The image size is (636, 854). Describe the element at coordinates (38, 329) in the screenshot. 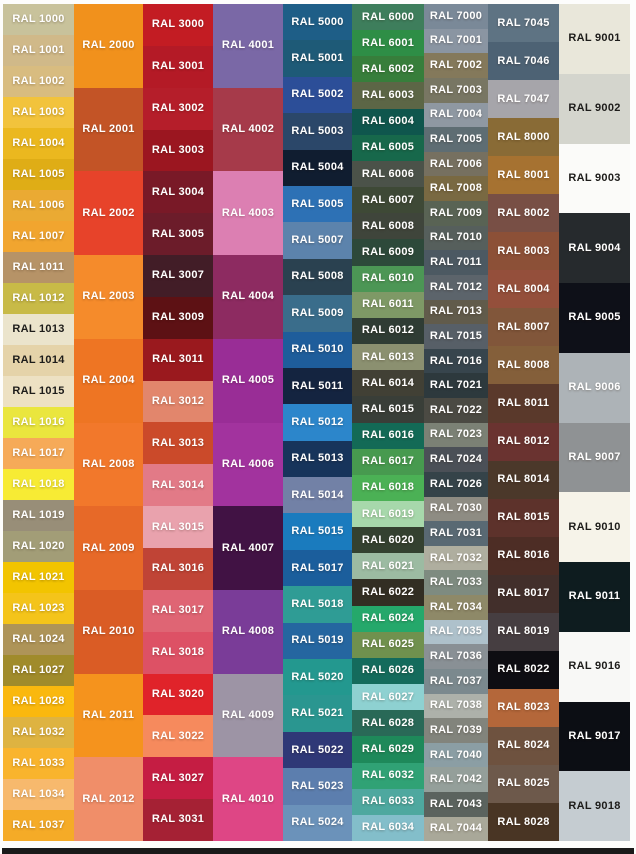

I see `color-swatch-ral-1013: RAL 1013` at that location.